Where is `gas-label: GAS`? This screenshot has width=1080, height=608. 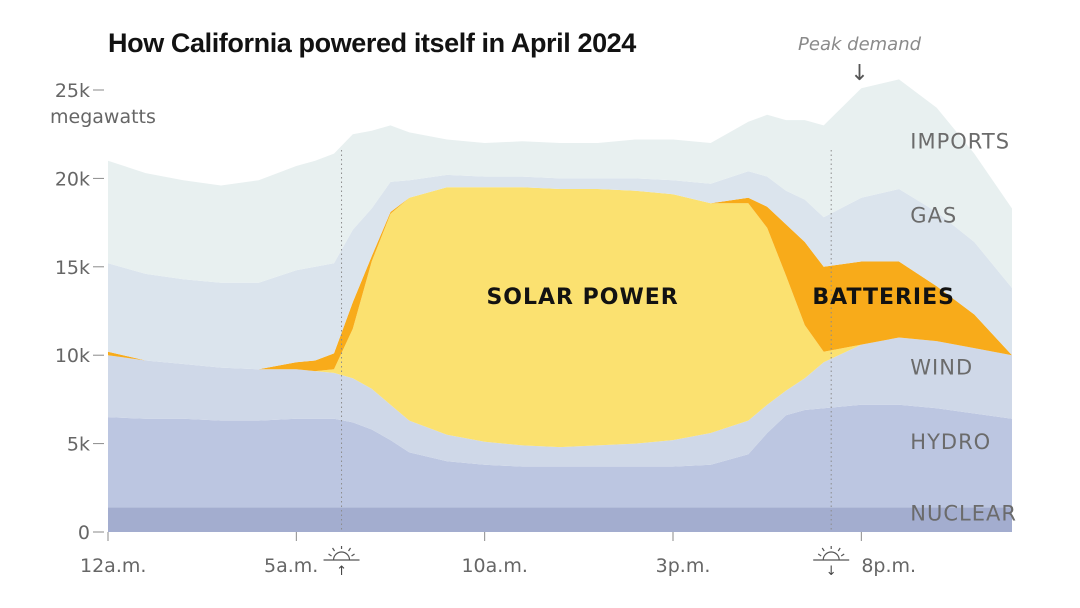
gas-label: GAS is located at coordinates (933, 216).